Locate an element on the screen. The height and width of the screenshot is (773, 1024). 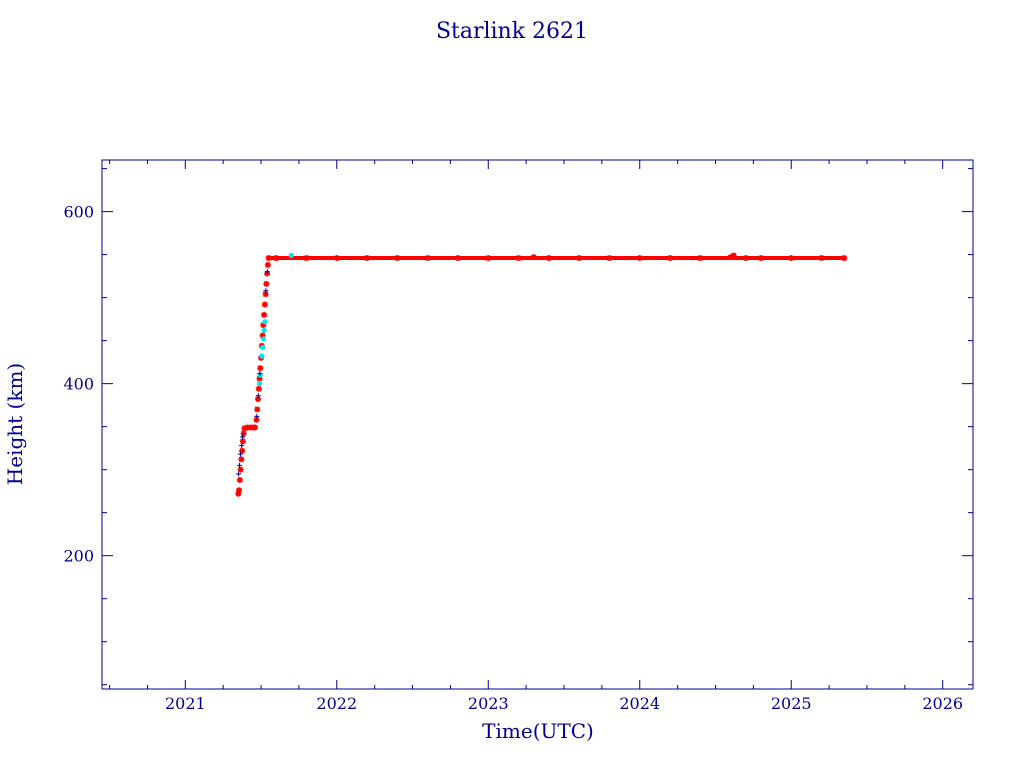
y-tick-label: 200 is located at coordinates (78, 556).